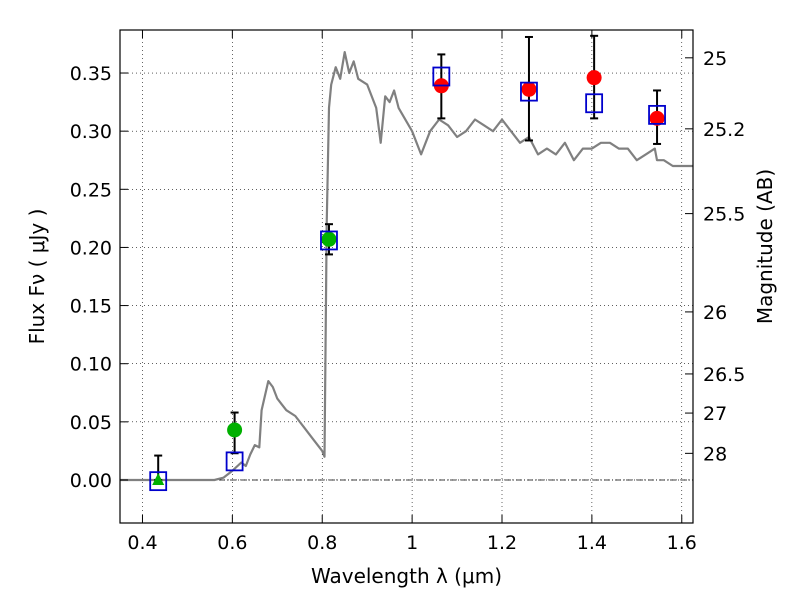 Image resolution: width=800 pixels, height=600 pixels. What do you see at coordinates (142, 543) in the screenshot?
I see `x-tick-label: 0.4` at bounding box center [142, 543].